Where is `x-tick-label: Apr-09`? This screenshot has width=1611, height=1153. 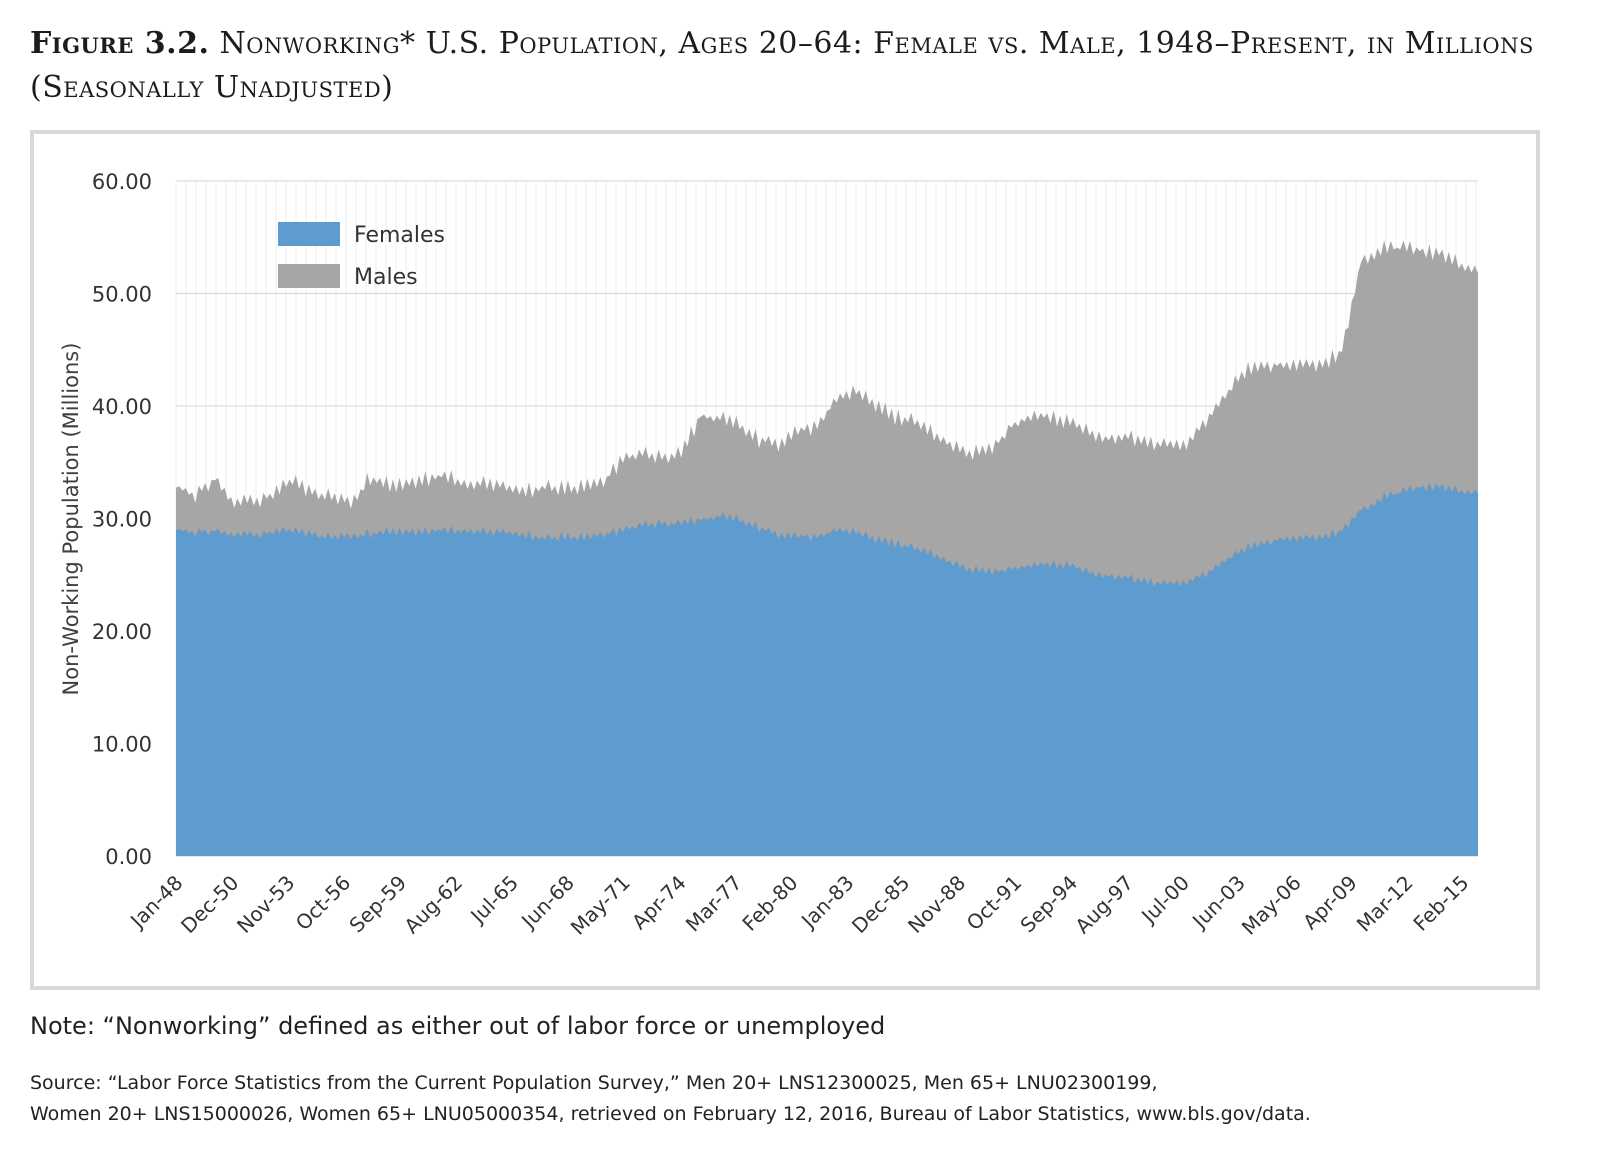
x-tick-label: Apr-09 is located at coordinates (1330, 903).